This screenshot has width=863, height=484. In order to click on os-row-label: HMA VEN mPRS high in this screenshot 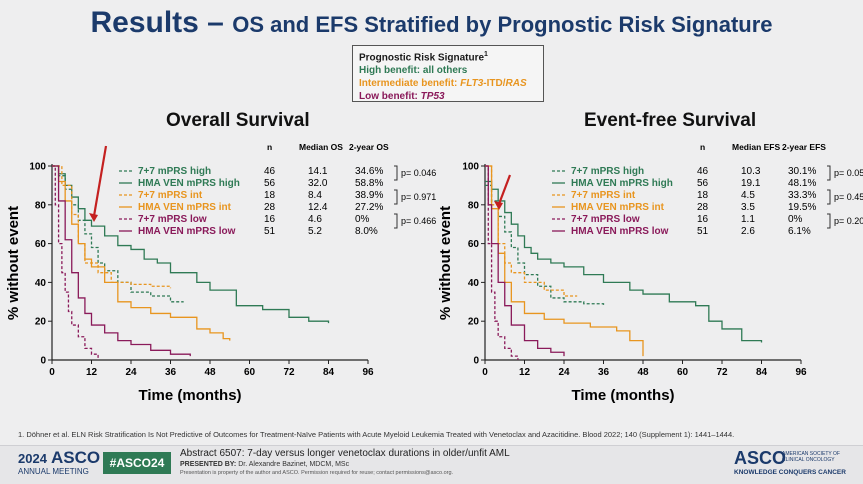, I will do `click(189, 183)`.